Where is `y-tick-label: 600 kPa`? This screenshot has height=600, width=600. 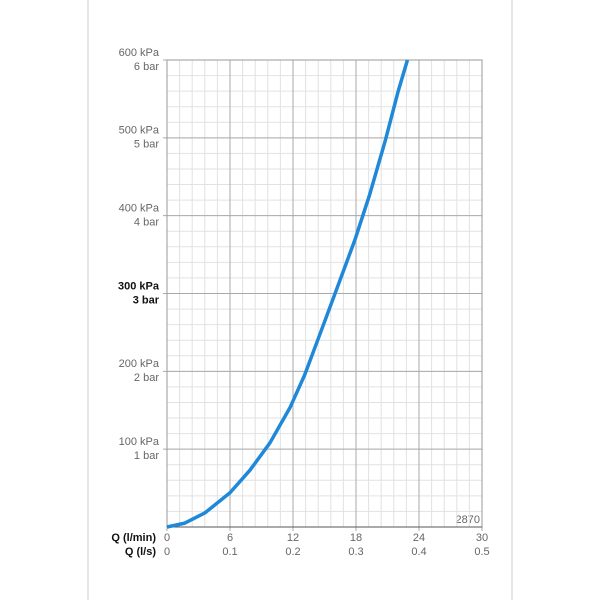
y-tick-label: 600 kPa is located at coordinates (139, 53).